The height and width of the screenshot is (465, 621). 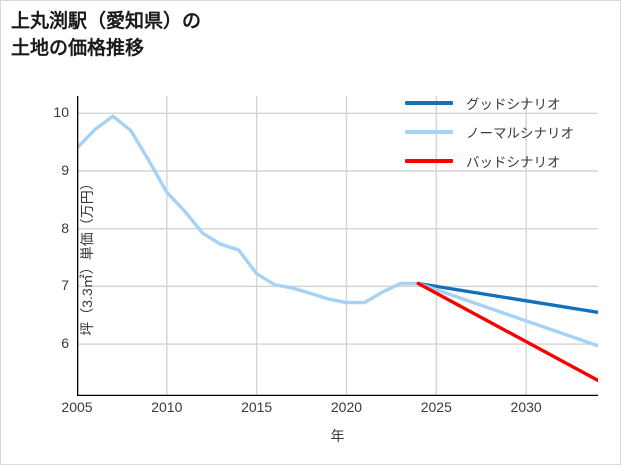 I want to click on legend-item: グッドシナリオ, so click(x=489, y=102).